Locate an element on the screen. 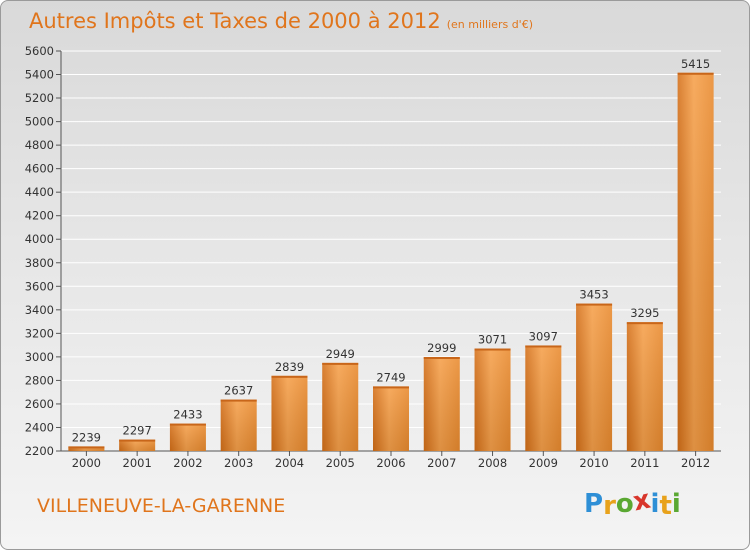 This screenshot has width=750, height=550. y-tick-label: 2800 is located at coordinates (39, 380).